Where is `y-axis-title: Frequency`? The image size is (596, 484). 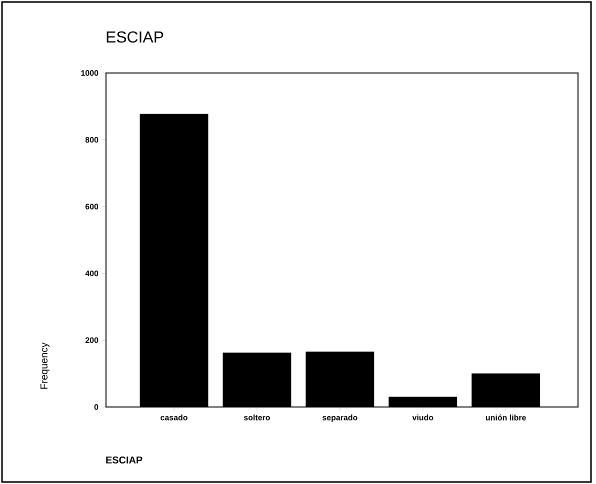
y-axis-title: Frequency is located at coordinates (45, 365).